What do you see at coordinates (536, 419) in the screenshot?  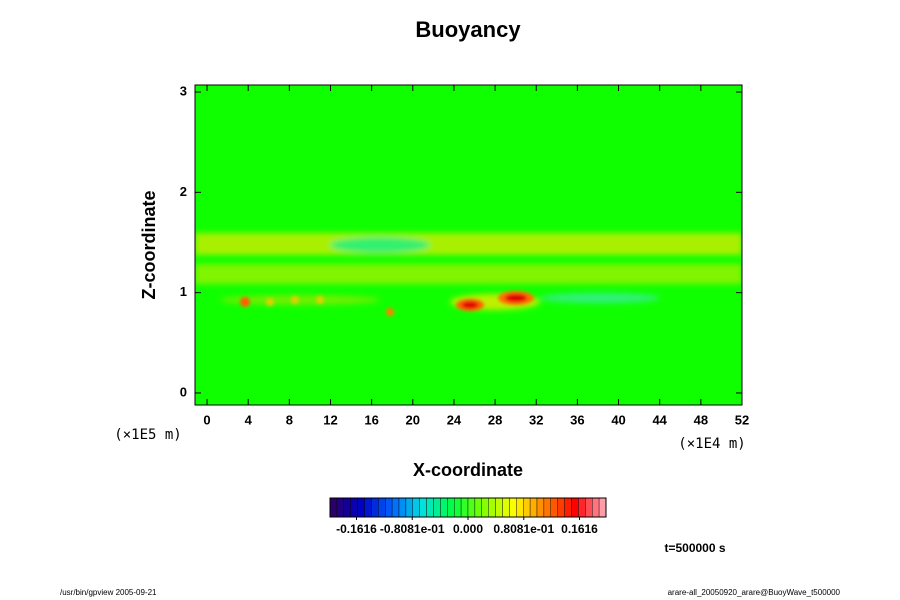 I see `x-tick-label: 32` at bounding box center [536, 419].